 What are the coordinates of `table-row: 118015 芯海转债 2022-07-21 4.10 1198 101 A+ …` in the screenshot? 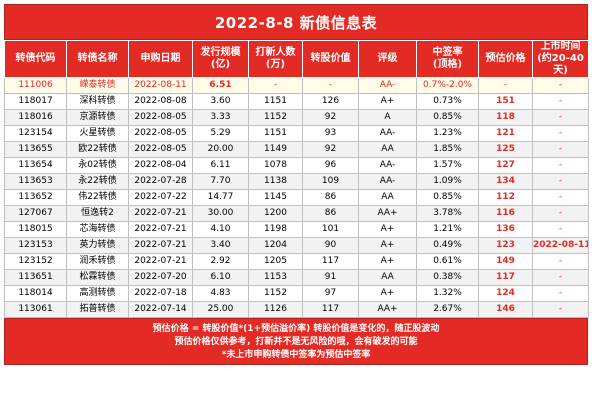 It's located at (296, 229).